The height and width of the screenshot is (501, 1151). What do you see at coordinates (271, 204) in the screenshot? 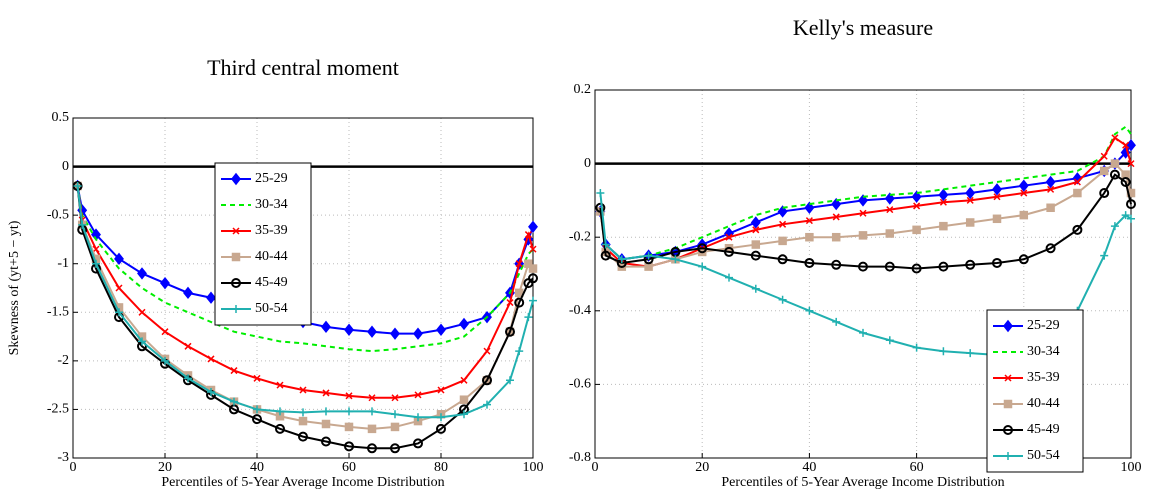
I see `legend-label: 30-34` at bounding box center [271, 204].